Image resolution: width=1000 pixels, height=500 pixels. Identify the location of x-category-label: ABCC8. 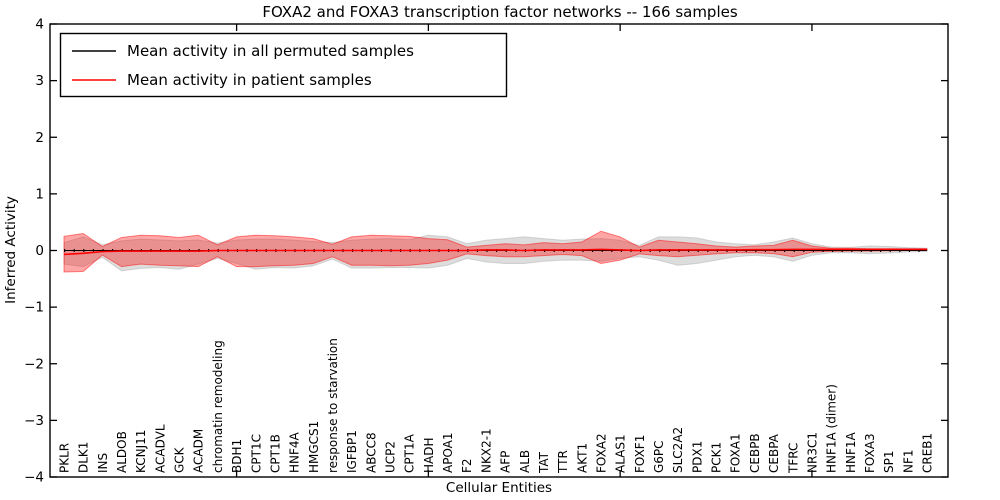
(371, 452).